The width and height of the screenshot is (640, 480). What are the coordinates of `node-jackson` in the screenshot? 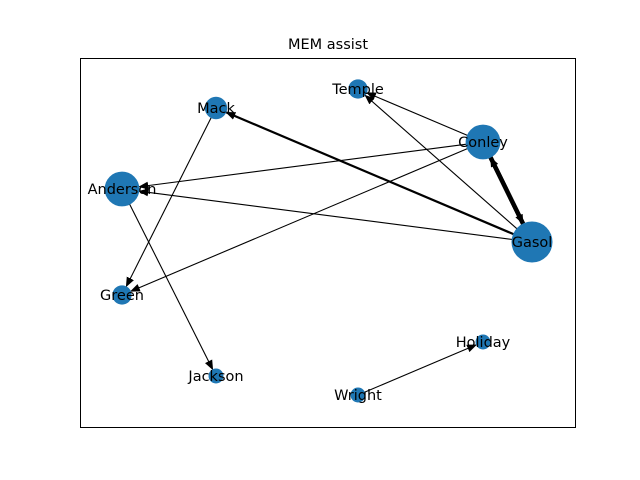 It's located at (216, 376).